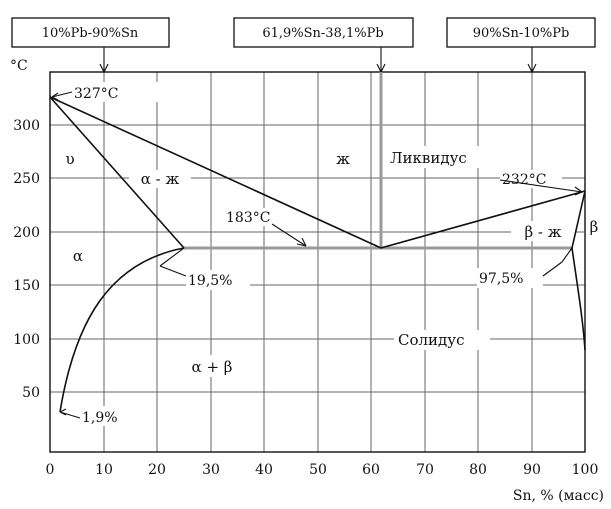  Describe the element at coordinates (31, 393) in the screenshot. I see `y-tick-label: 50` at that location.